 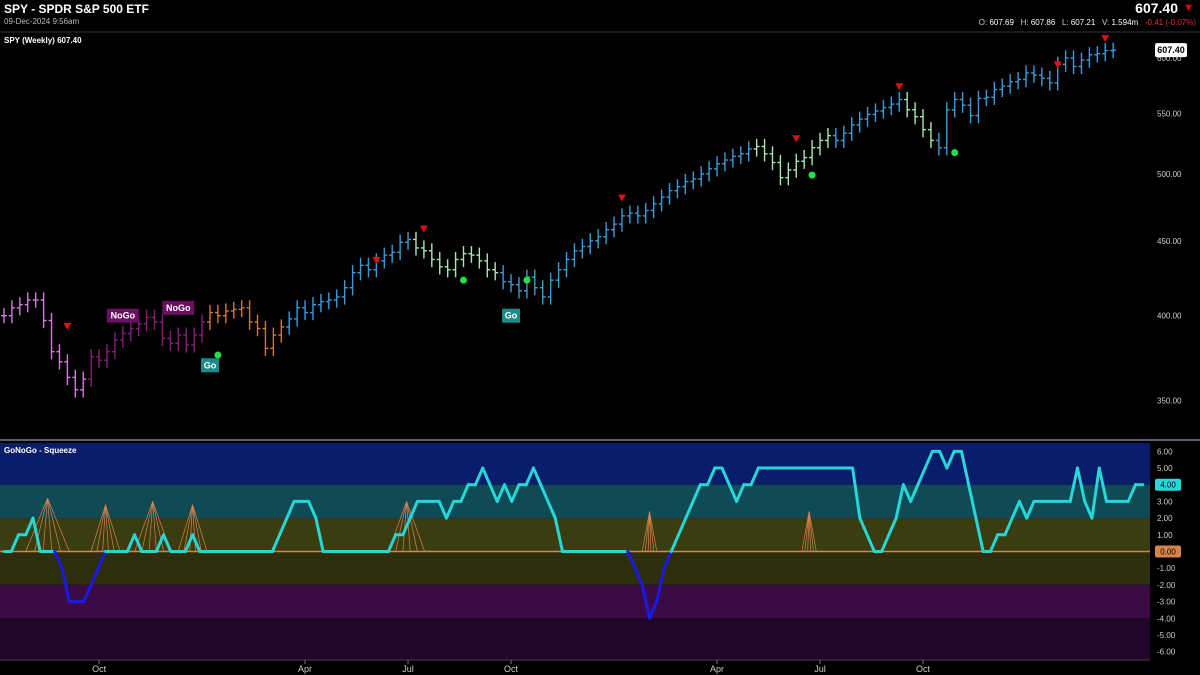 I want to click on price-tick-label: 600.00, so click(x=1169, y=58).